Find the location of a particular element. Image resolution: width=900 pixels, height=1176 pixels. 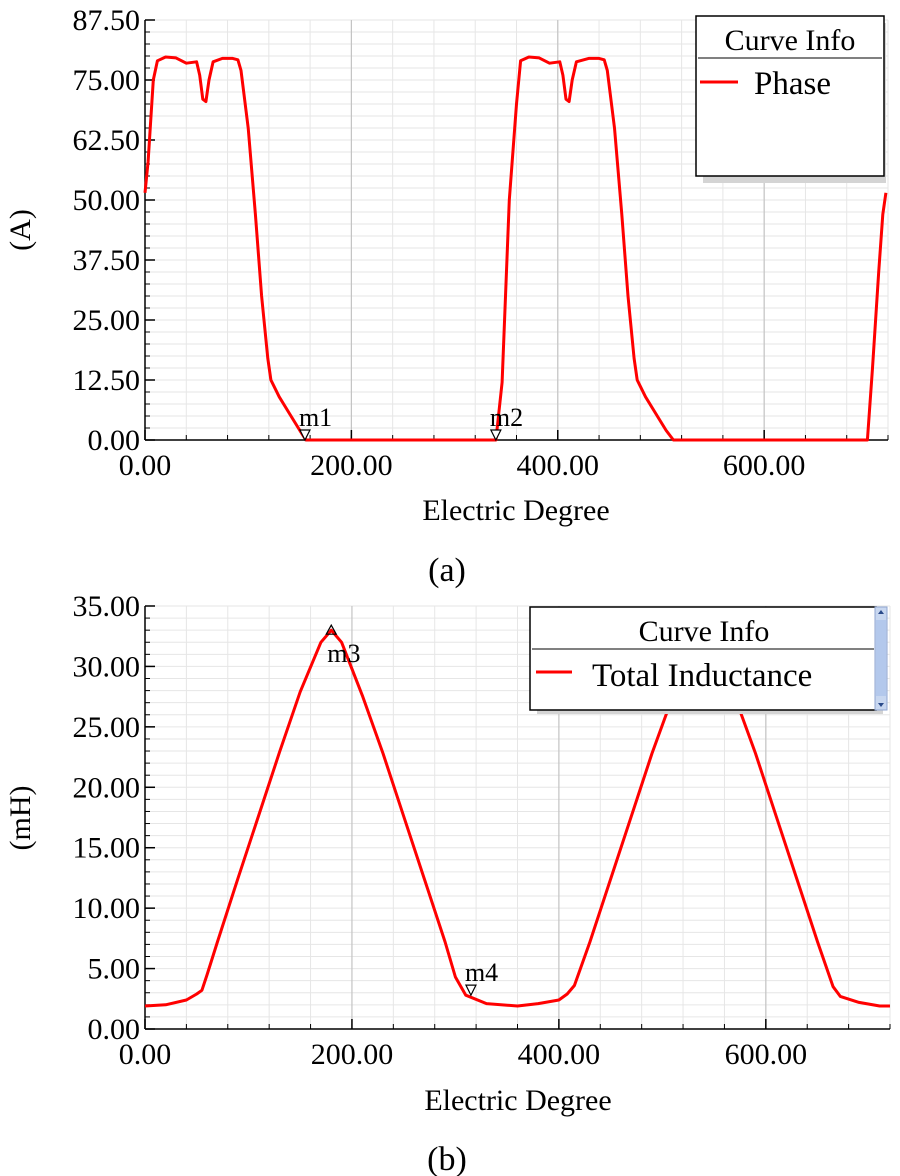

chart-b-x-axis-title: Electric Degree is located at coordinates (517, 1100).